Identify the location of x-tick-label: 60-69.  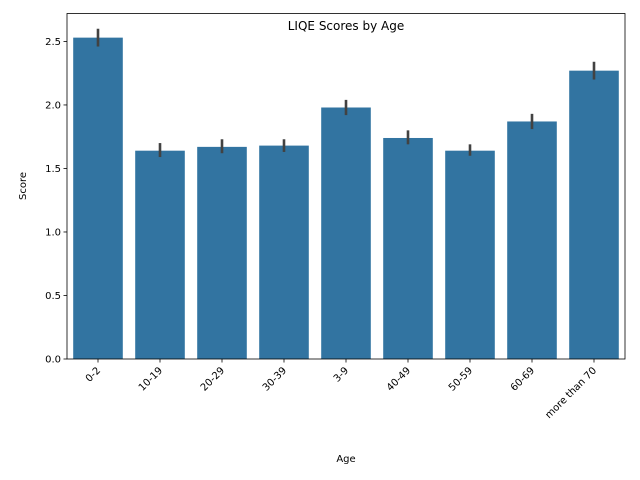
(523, 379).